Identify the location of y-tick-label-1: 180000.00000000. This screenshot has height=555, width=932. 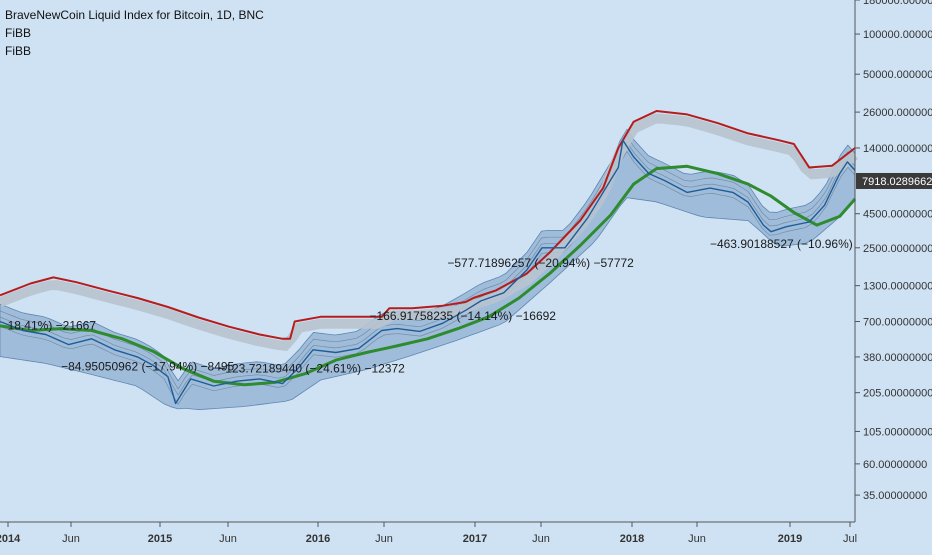
(897, 3).